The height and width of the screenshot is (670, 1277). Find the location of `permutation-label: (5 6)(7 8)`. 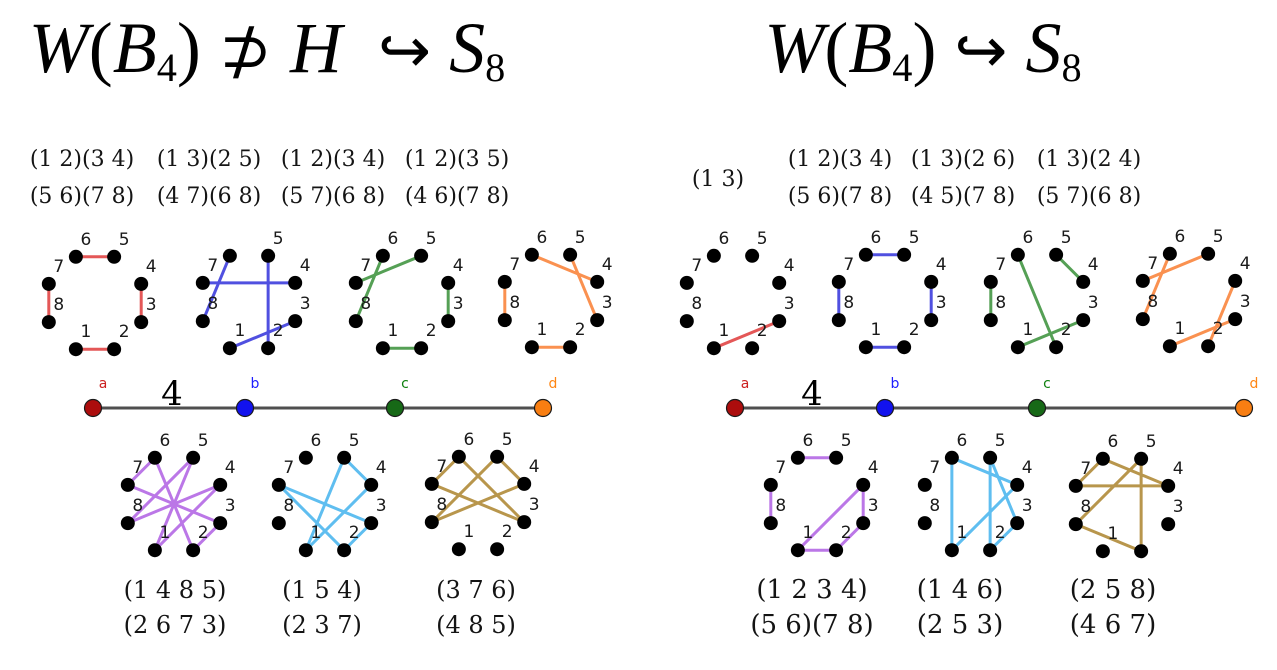

permutation-label: (5 6)(7 8) is located at coordinates (82, 196).